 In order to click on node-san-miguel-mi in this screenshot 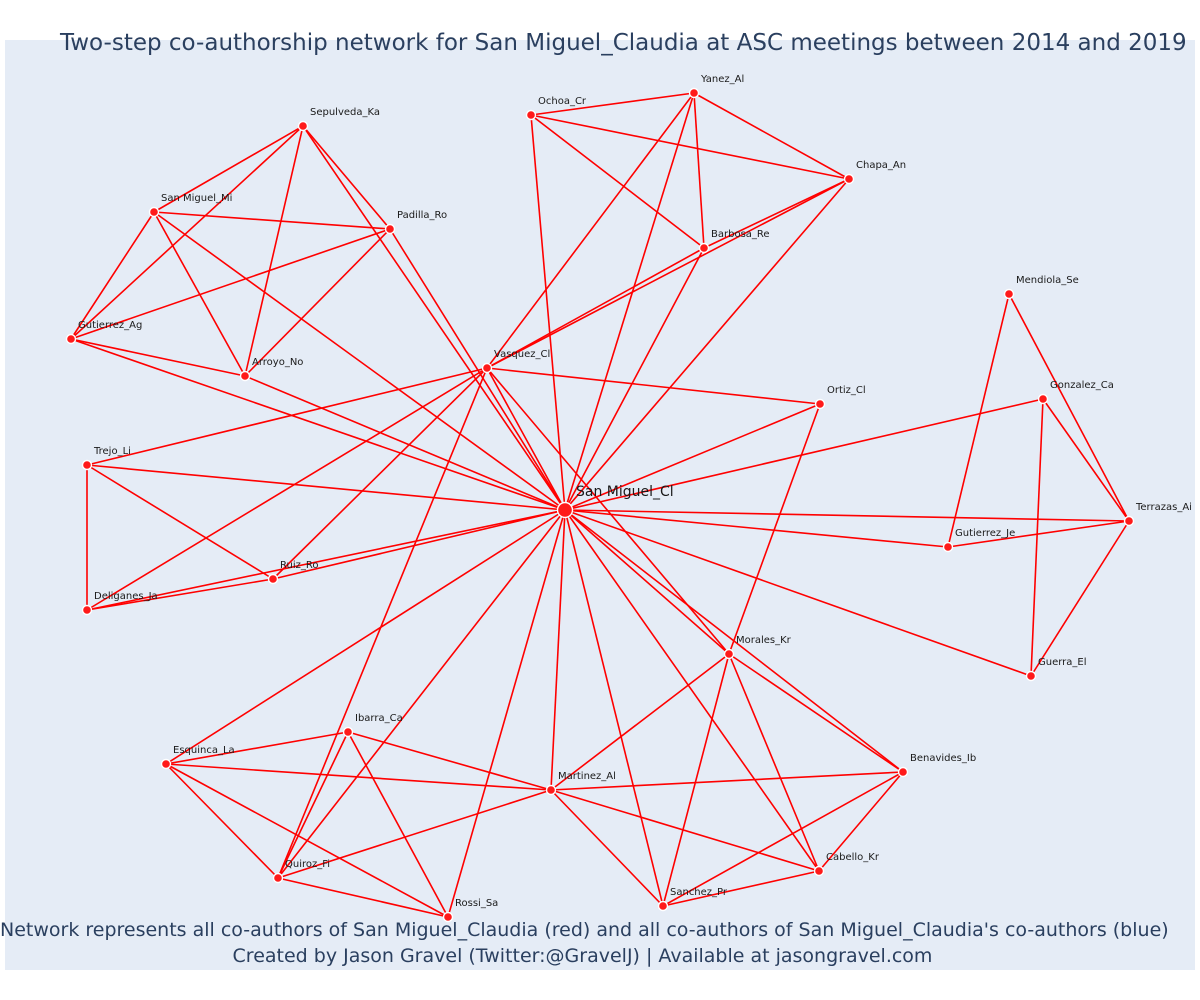, I will do `click(154, 212)`.